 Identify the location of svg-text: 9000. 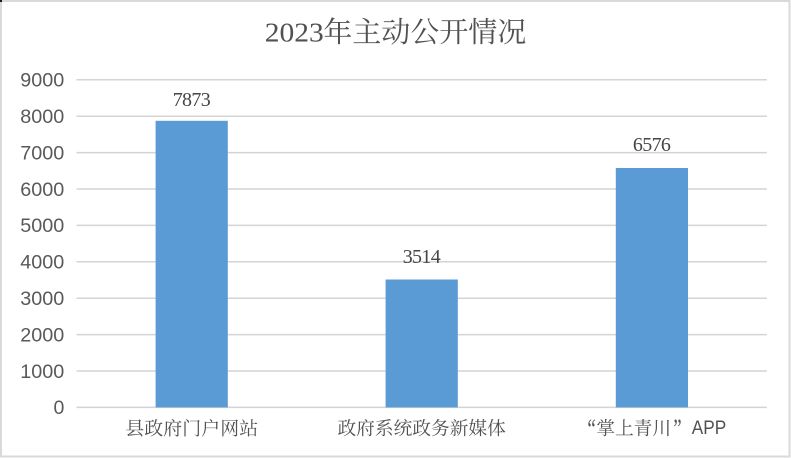
(42, 81).